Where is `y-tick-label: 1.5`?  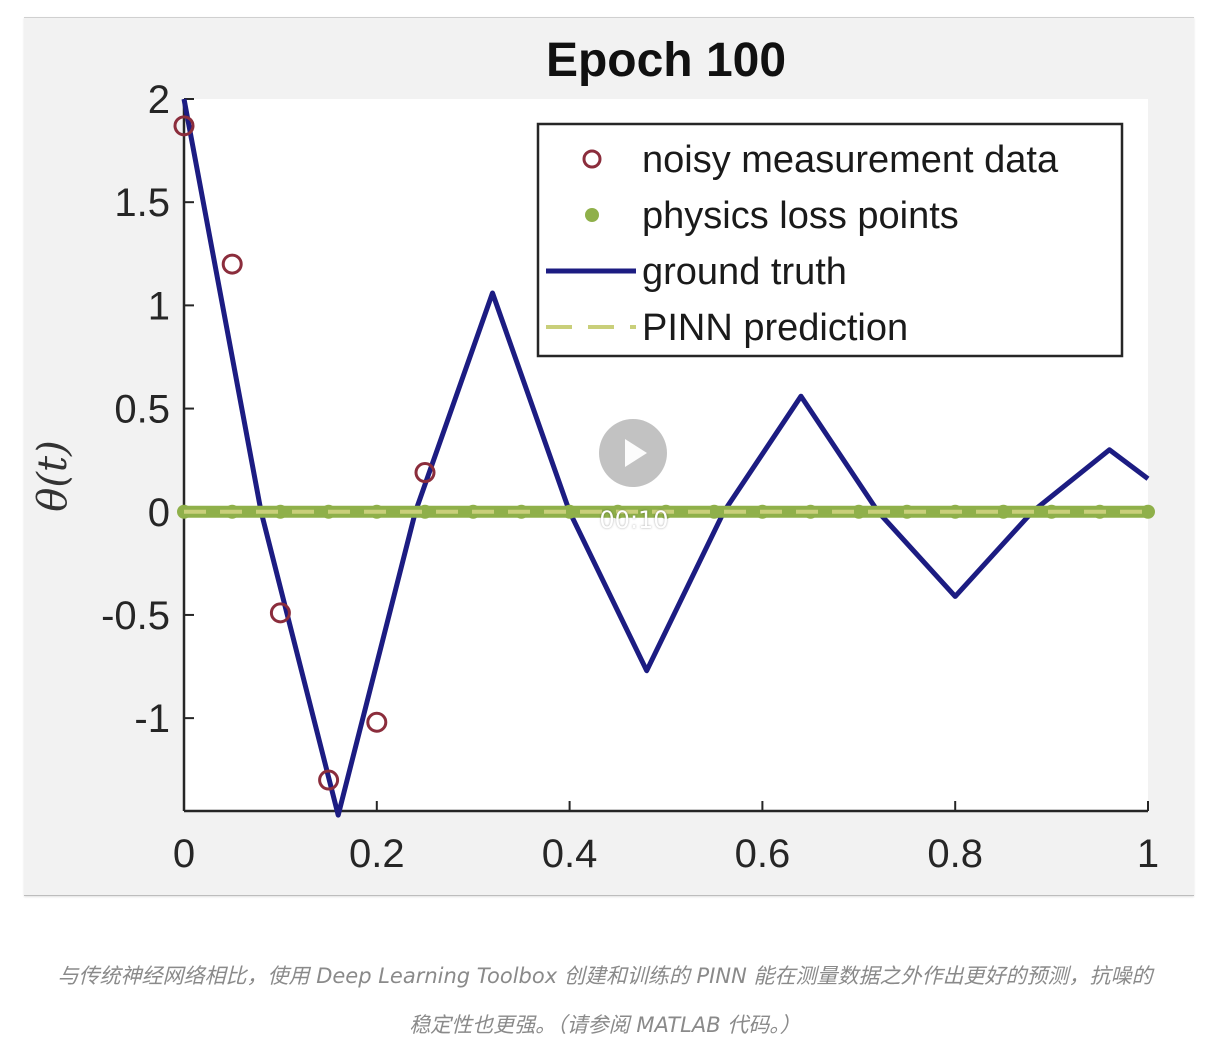 y-tick-label: 1.5 is located at coordinates (142, 203).